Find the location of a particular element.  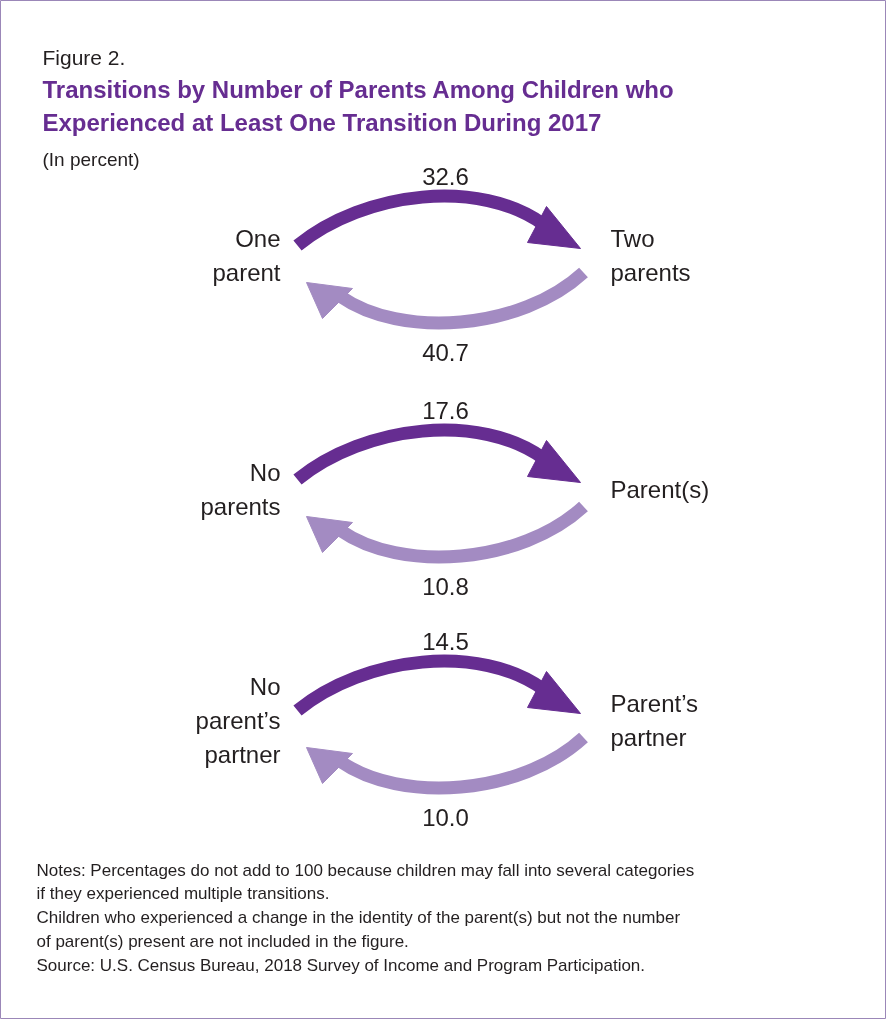

data-label: 10.8 is located at coordinates (445, 586).